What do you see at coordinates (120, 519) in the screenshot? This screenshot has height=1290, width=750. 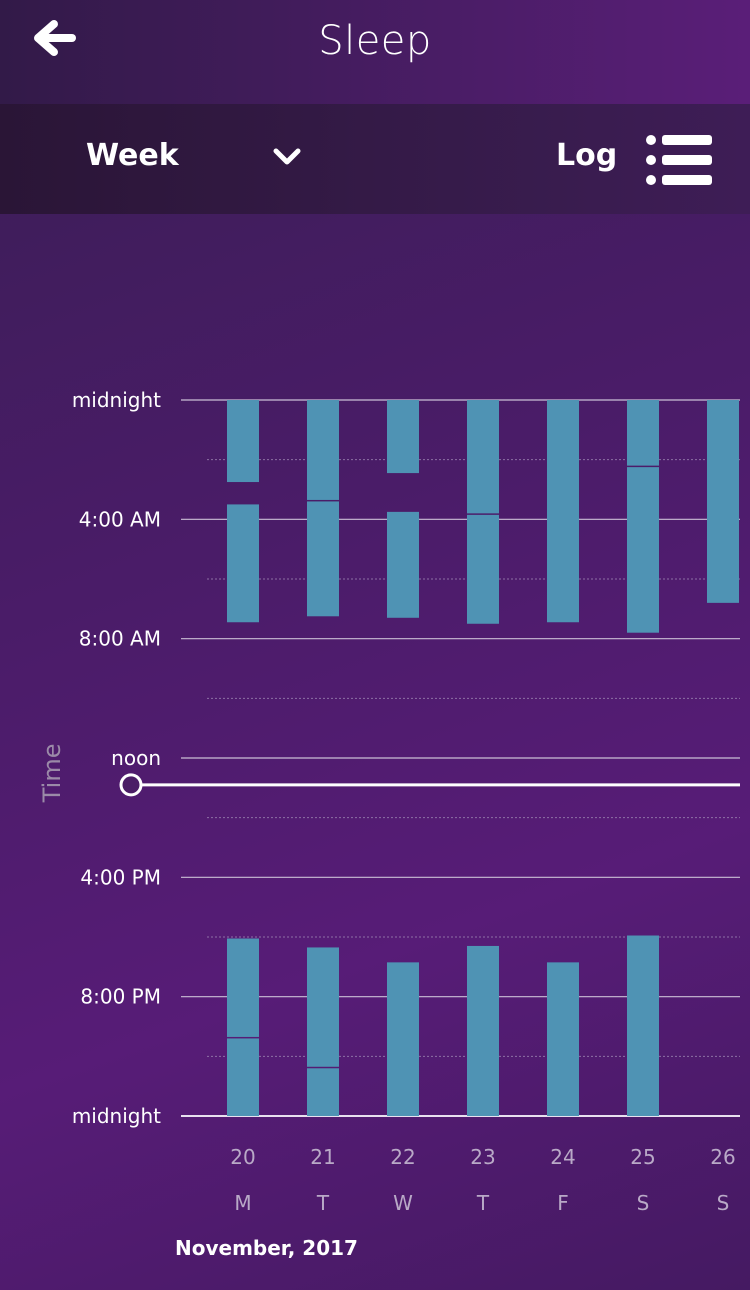 I see `y-tick-label: 4:00 AM` at bounding box center [120, 519].